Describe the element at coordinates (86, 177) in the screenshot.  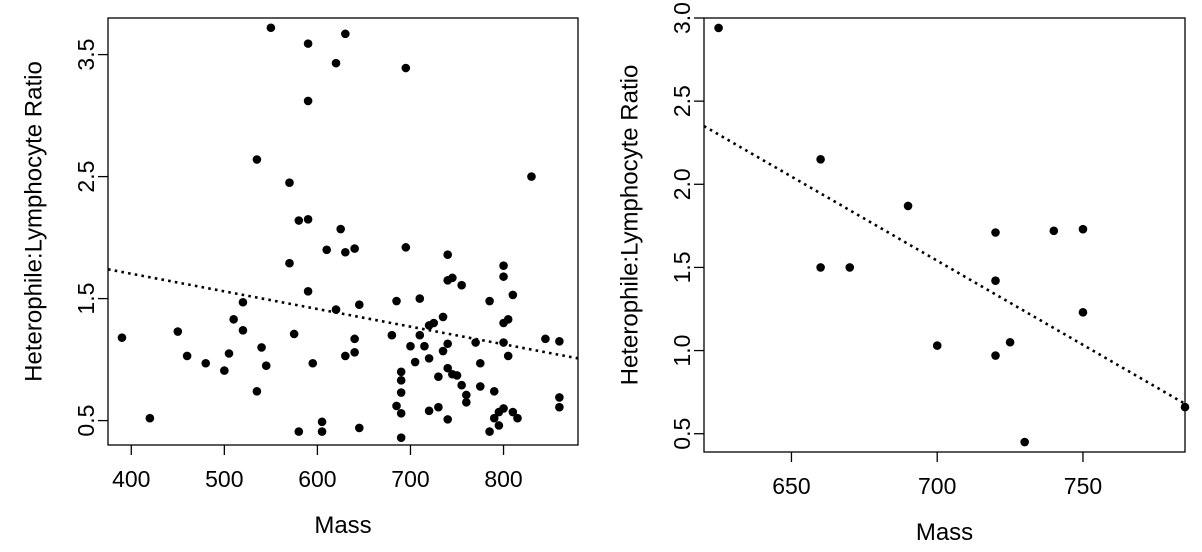
I see `y-tick-label: 2.5` at that location.